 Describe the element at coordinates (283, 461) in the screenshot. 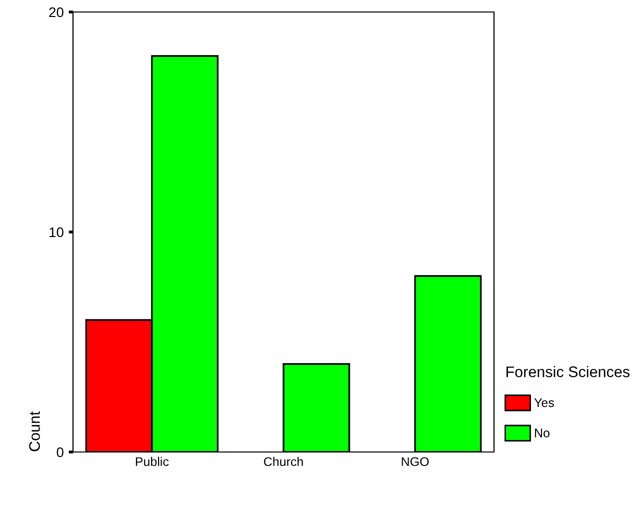

I see `x-tick-label: Church` at that location.